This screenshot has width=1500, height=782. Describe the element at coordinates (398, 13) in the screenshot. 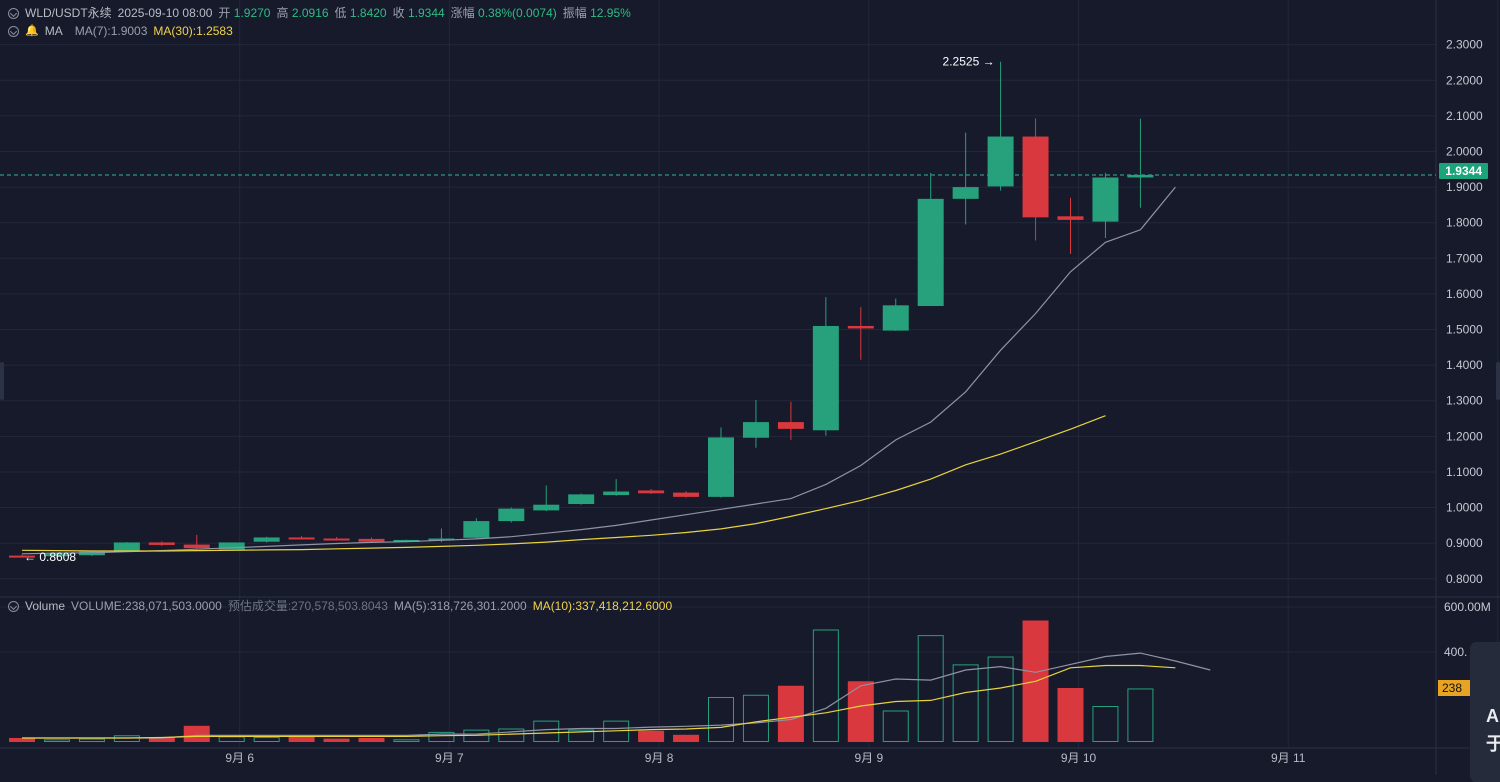

I see `close-label: 收` at that location.